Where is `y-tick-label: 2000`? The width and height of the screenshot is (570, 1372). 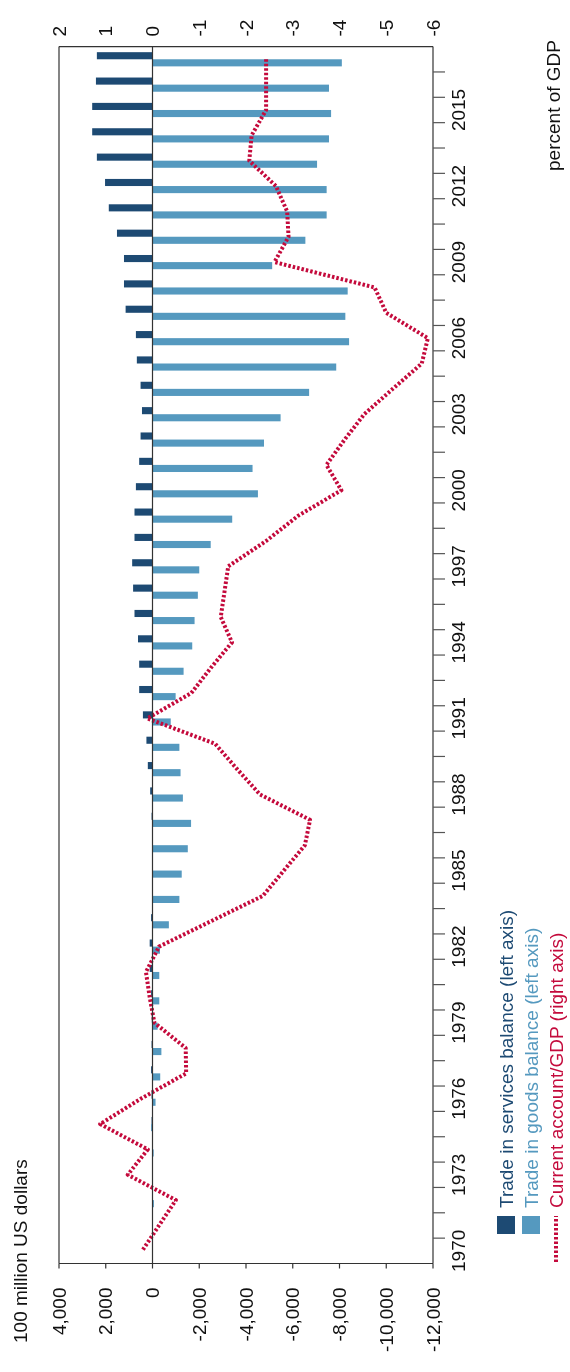
y-tick-label: 2000 is located at coordinates (458, 490).